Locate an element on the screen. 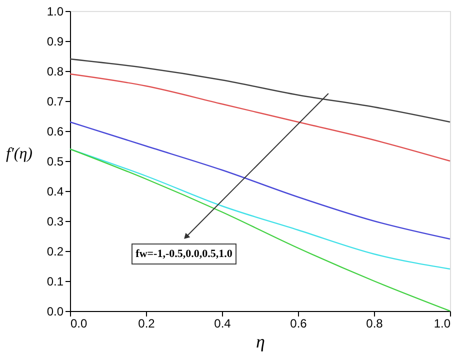 Image resolution: width=474 pixels, height=361 pixels. x-tick-label: 0.6 is located at coordinates (299, 323).